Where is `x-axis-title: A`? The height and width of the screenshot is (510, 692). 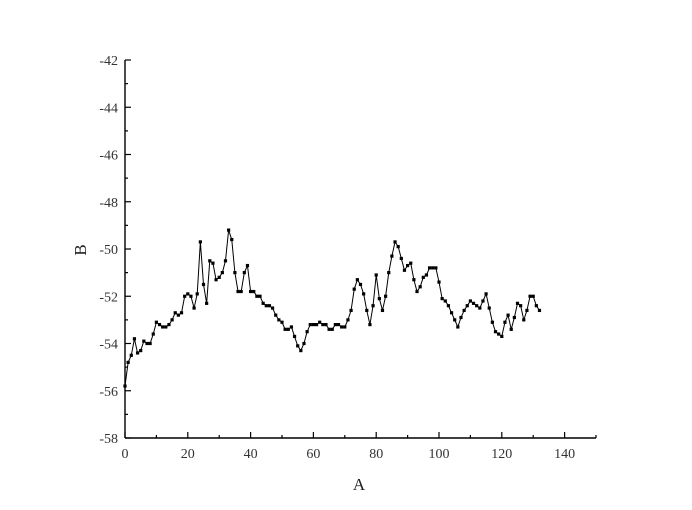
x-axis-title: A is located at coordinates (359, 484).